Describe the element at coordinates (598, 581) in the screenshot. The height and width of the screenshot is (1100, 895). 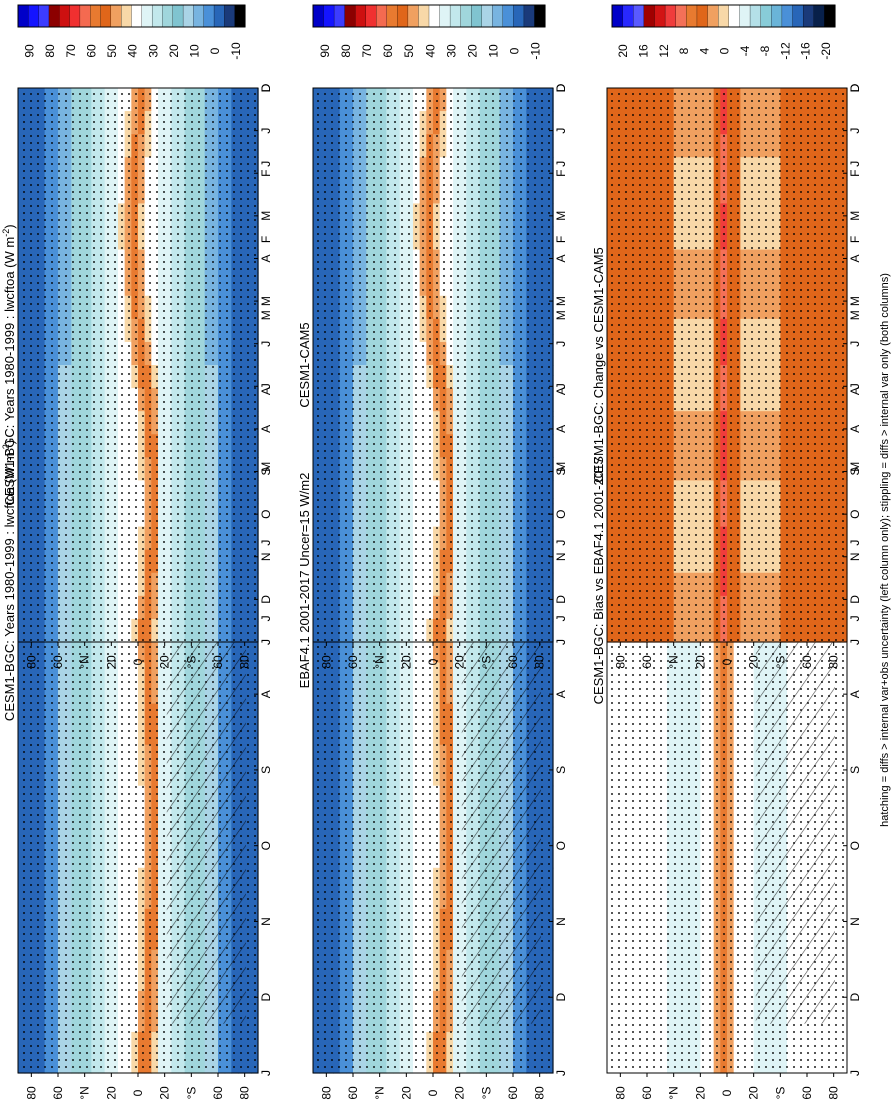
I see `panel-title: CESM1-BGC: Bias vs EBAF4.1 2001-2017` at that location.